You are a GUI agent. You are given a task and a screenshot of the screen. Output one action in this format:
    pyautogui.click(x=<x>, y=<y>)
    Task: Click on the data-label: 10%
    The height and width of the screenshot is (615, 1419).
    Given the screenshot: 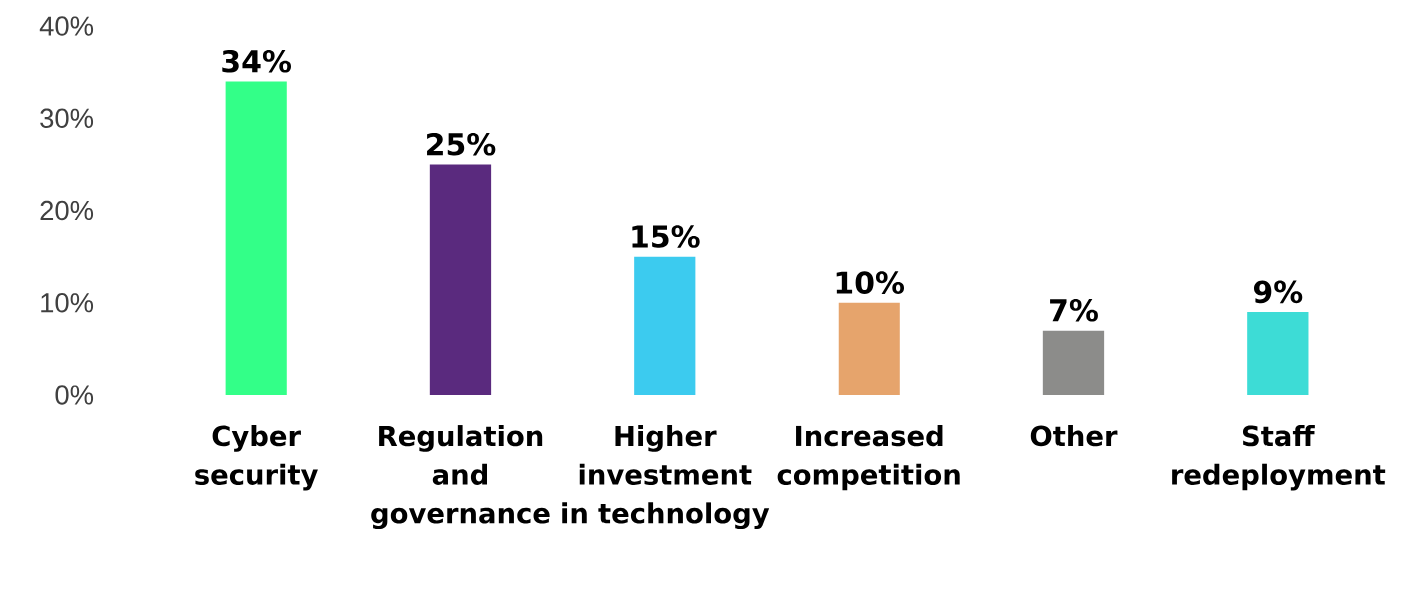 What is the action you would take?
    pyautogui.click(x=870, y=282)
    